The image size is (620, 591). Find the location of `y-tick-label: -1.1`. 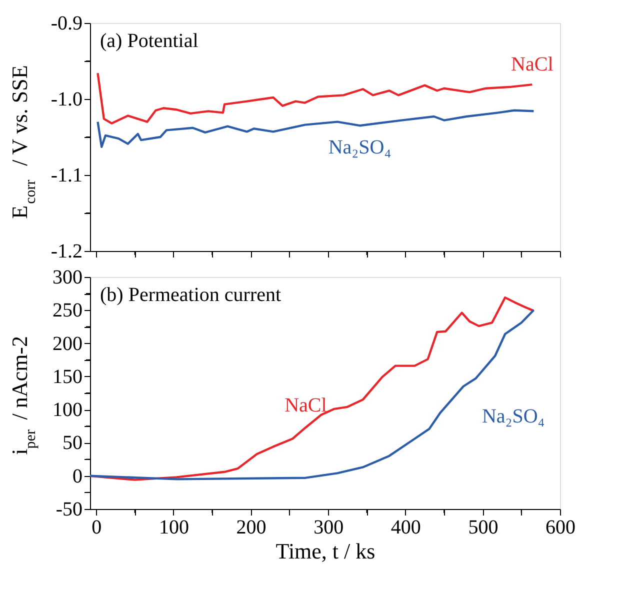

y-tick-label: -1.1 is located at coordinates (66, 175).